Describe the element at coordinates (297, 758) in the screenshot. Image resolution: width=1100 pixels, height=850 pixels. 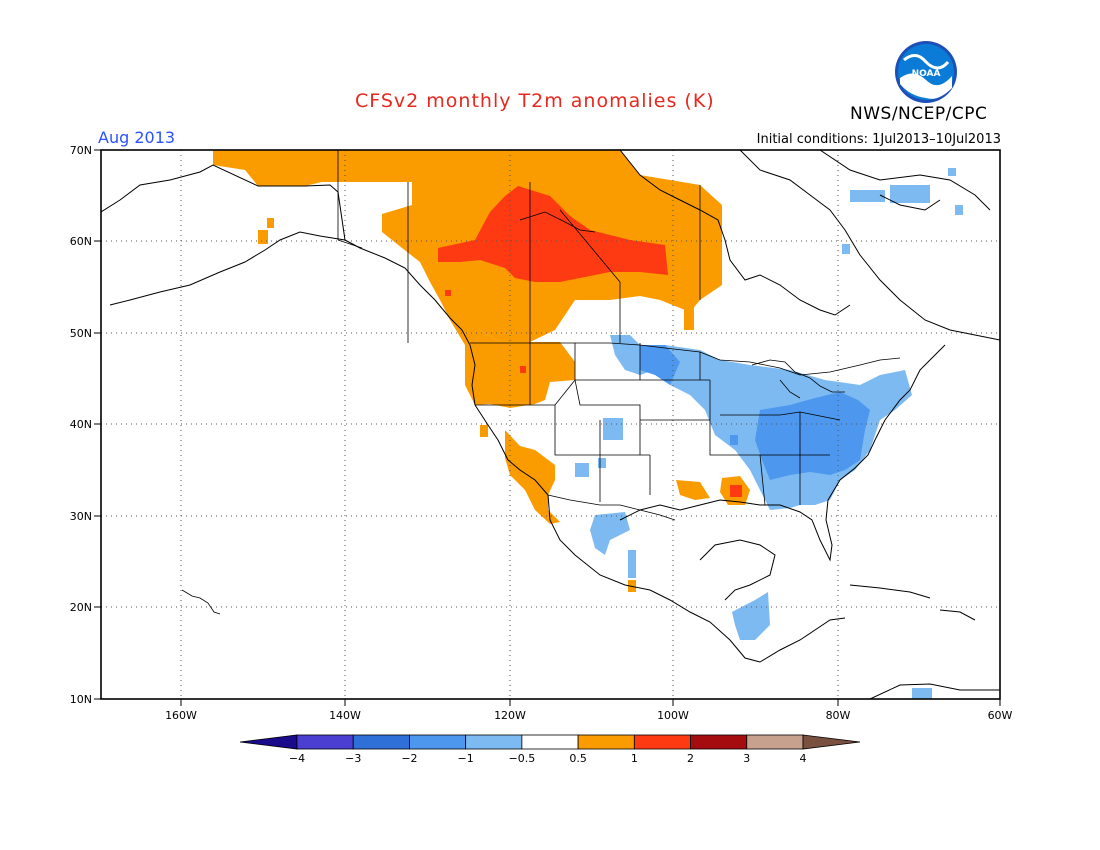
I see `colorbar-label: −4` at that location.